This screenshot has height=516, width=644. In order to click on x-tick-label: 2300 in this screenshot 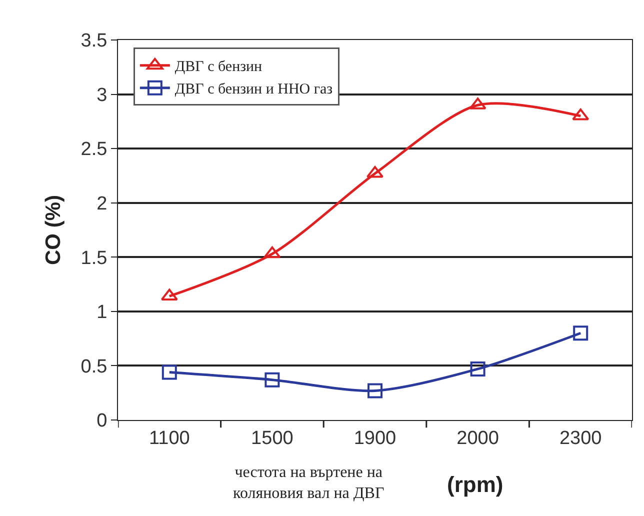, I will do `click(580, 438)`.